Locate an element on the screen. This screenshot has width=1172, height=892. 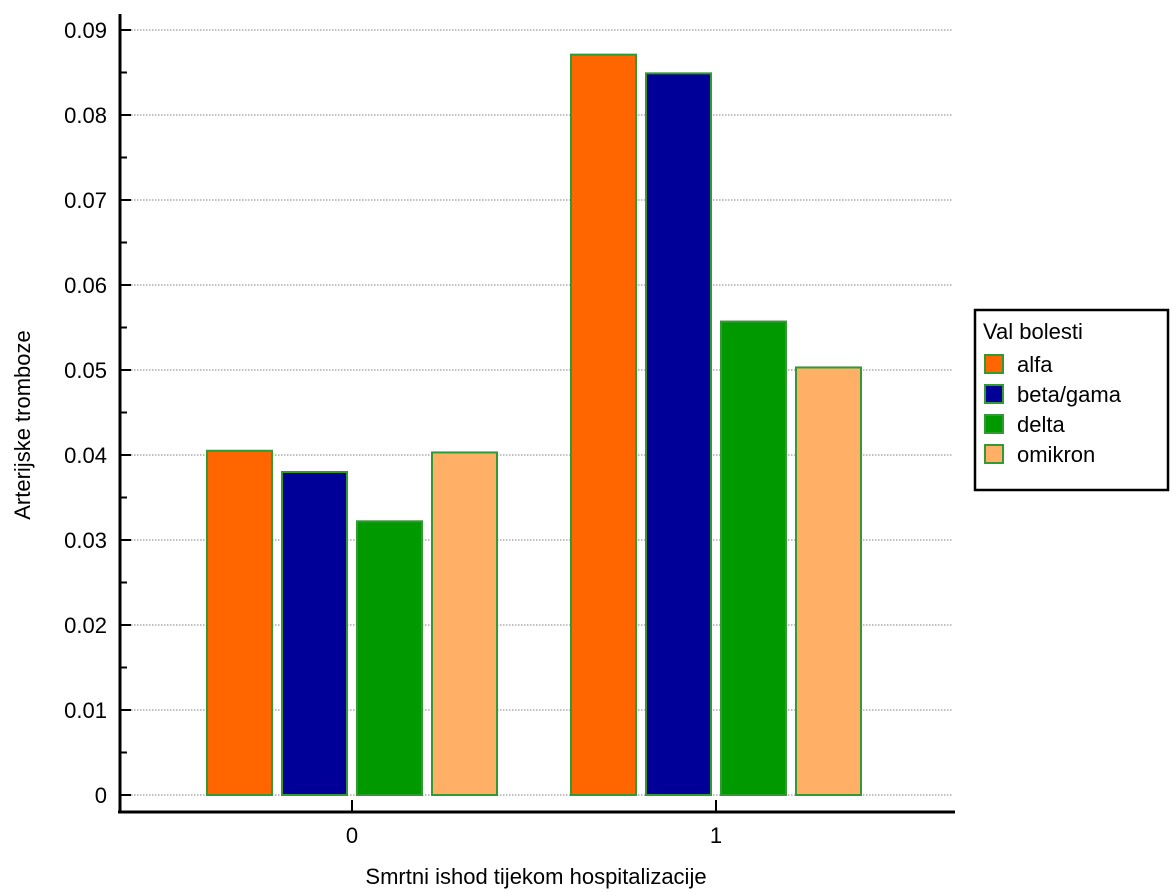
y-tick-label: 0 is located at coordinates (101, 795).